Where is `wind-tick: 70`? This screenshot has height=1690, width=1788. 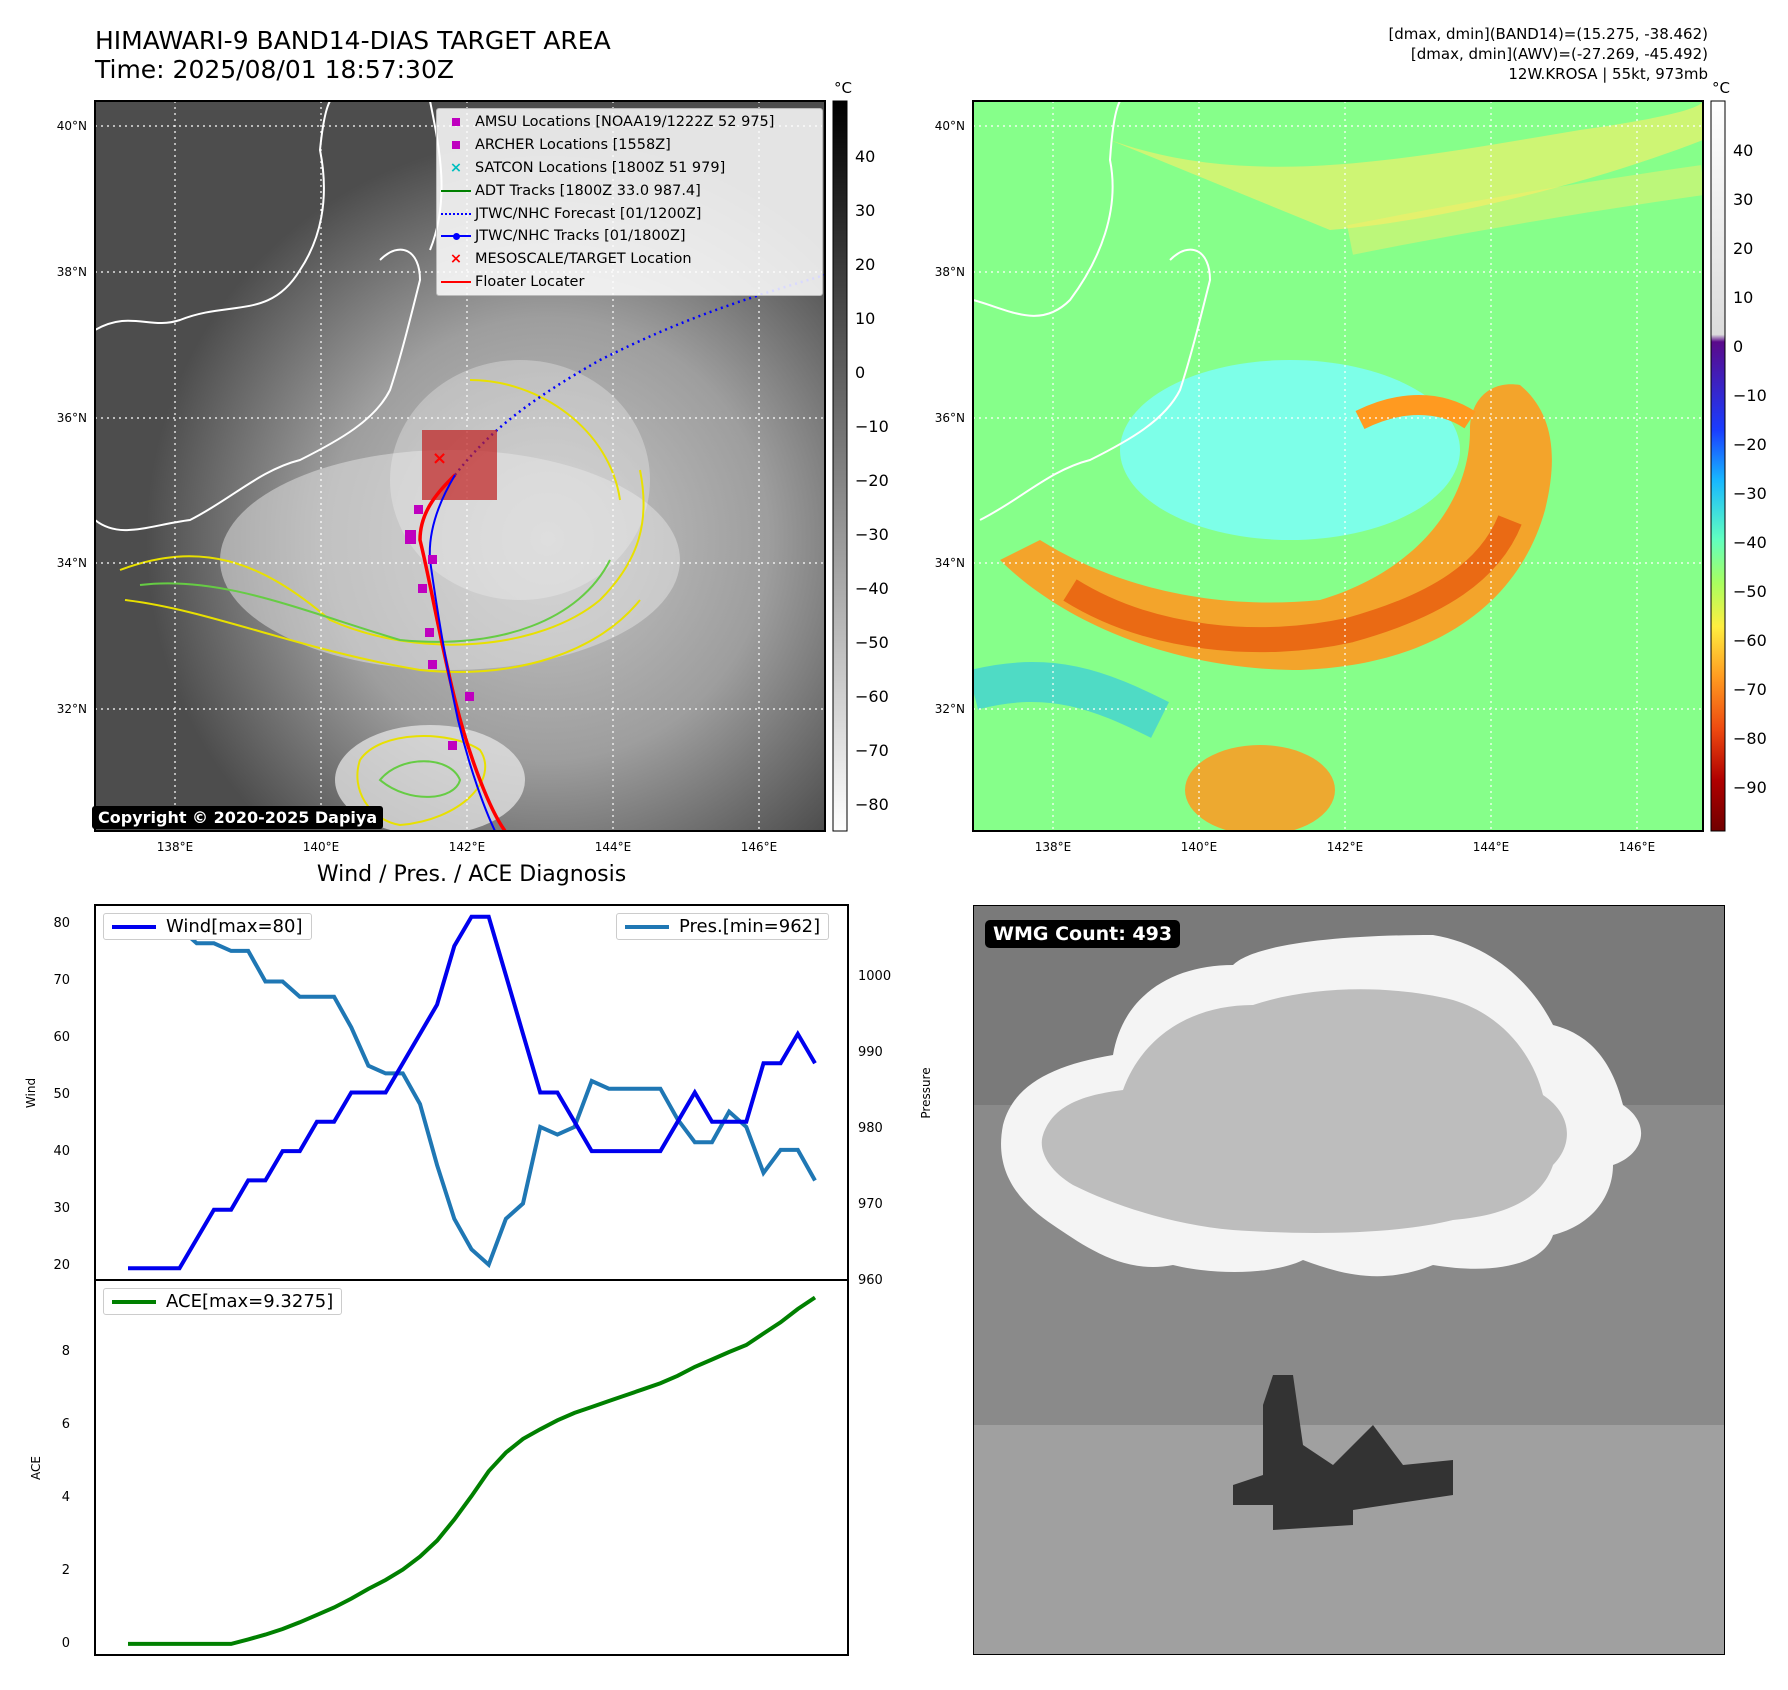 wind-tick: 70 is located at coordinates (61, 980).